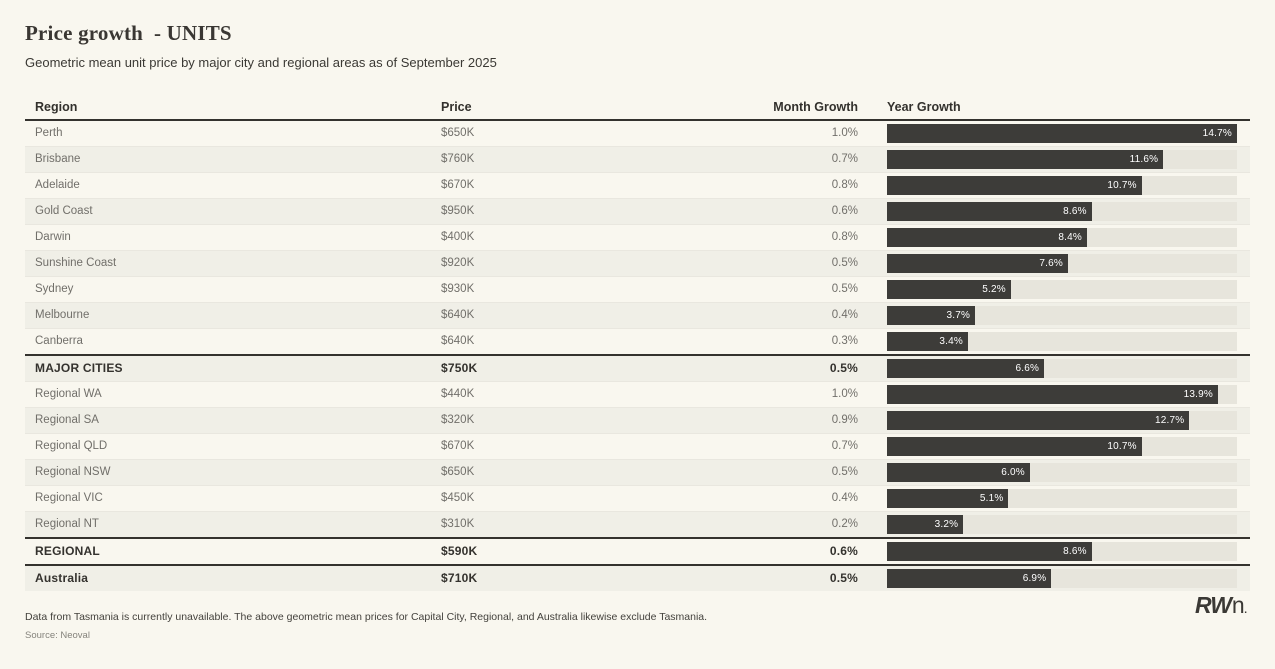  I want to click on year-growth-bar-track: 3.2%, so click(1062, 524).